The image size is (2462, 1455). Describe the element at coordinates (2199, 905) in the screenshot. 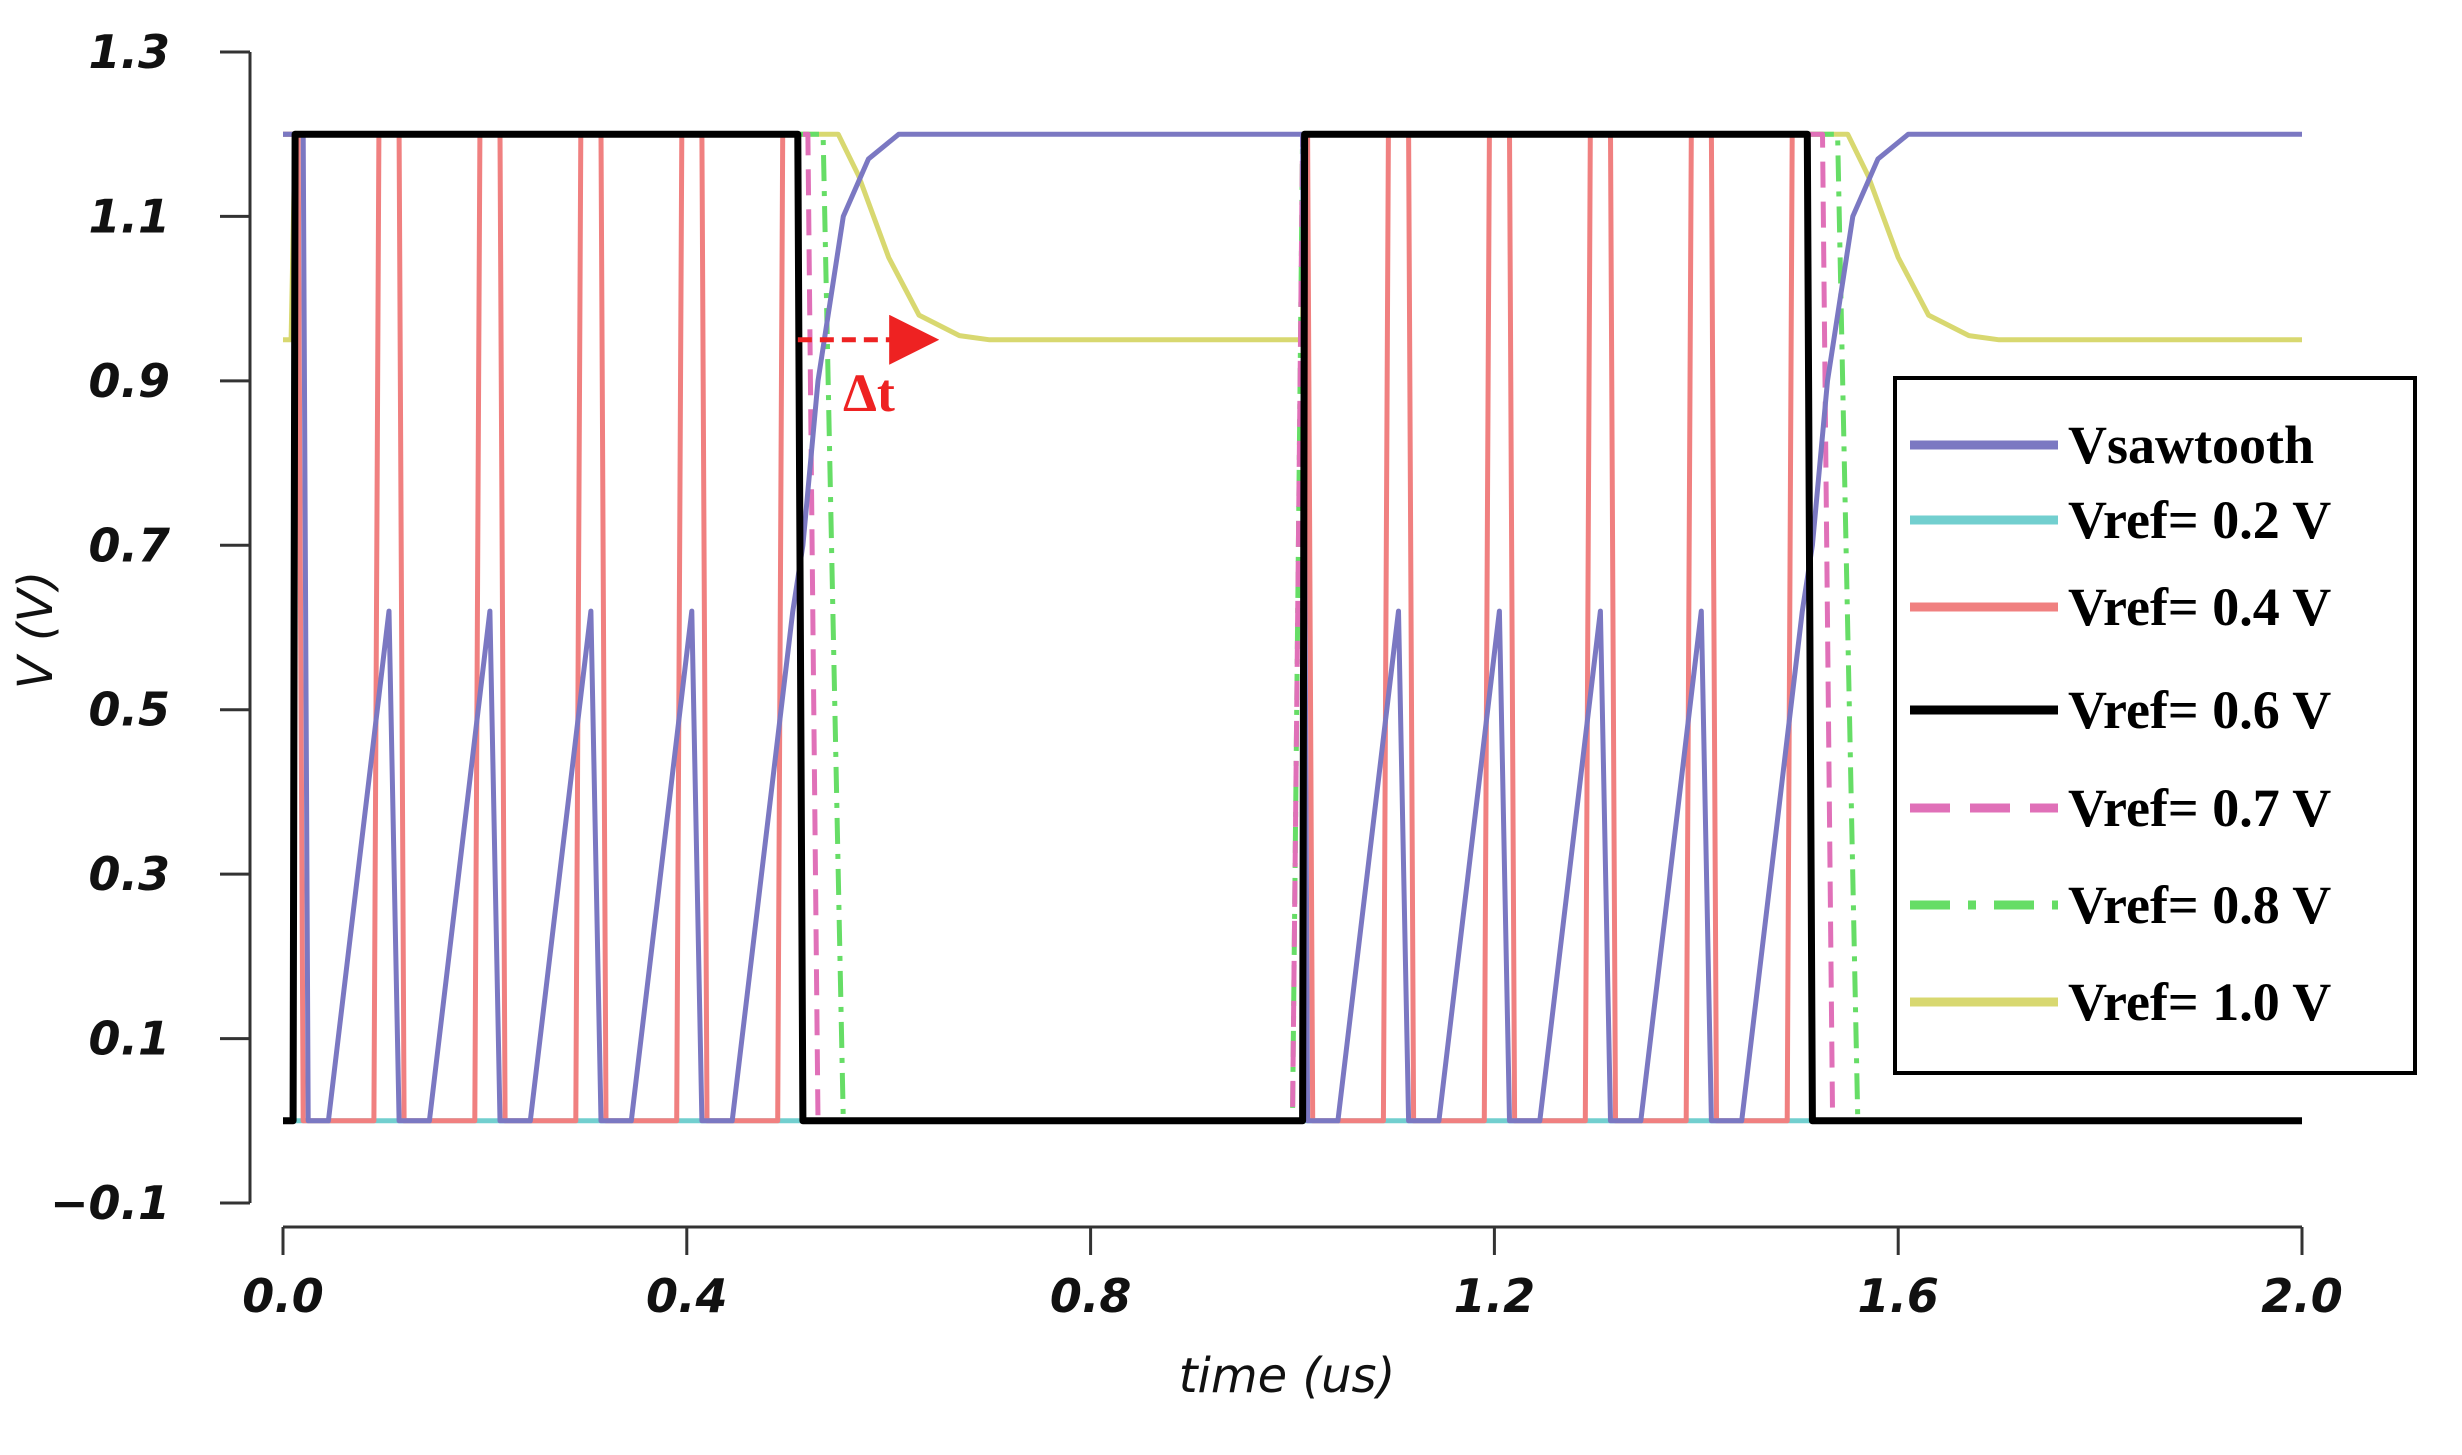

I see `legend-label: Vref= 0.8 V` at that location.